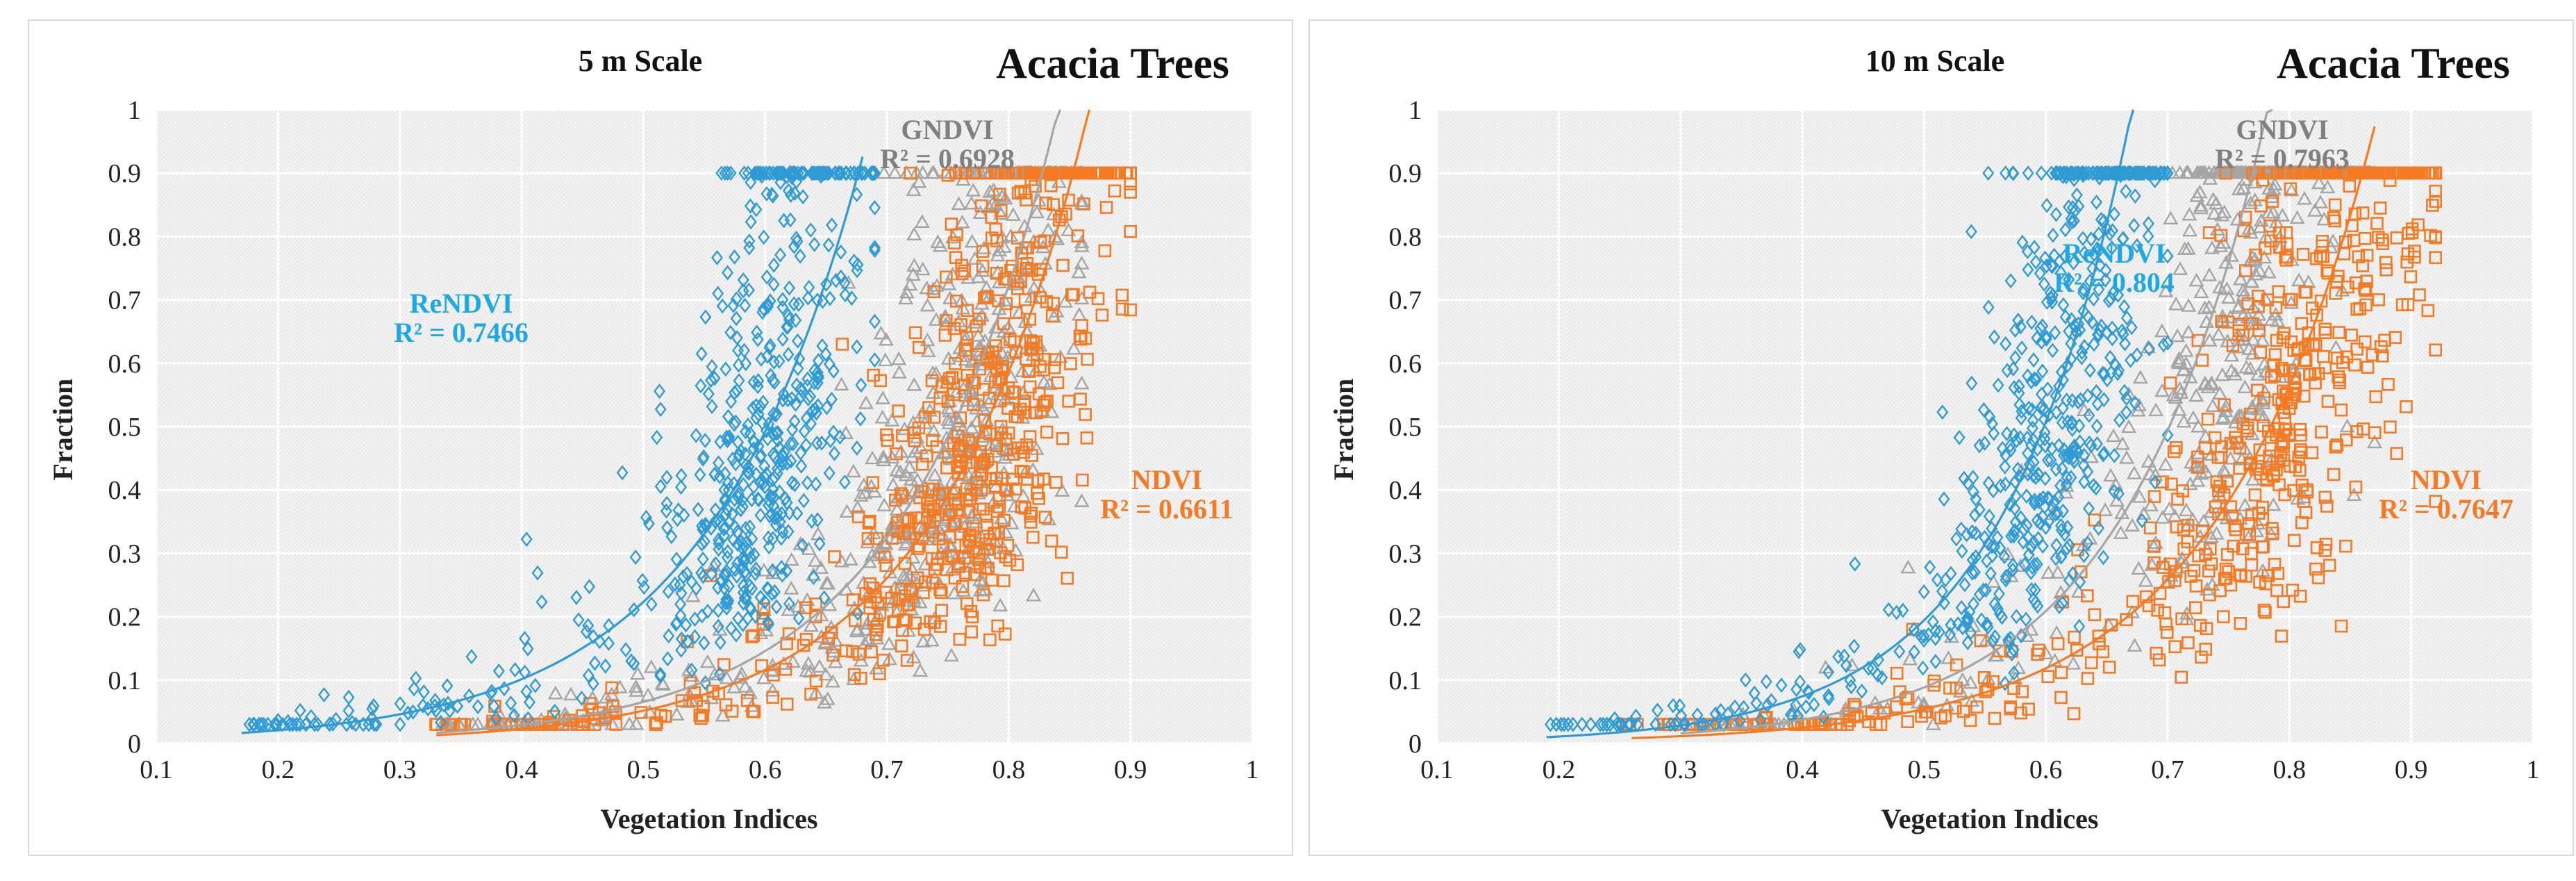 The height and width of the screenshot is (881, 2576). What do you see at coordinates (1343, 430) in the screenshot?
I see `y-axis-label: Fraction` at bounding box center [1343, 430].